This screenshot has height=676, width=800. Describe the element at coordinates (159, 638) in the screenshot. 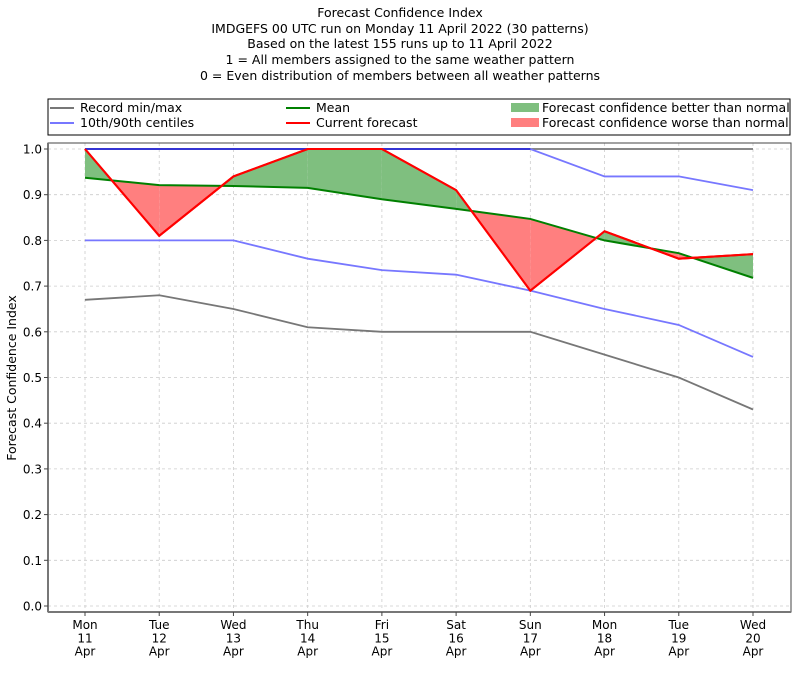

I see `x-tick-label-date: 12` at that location.